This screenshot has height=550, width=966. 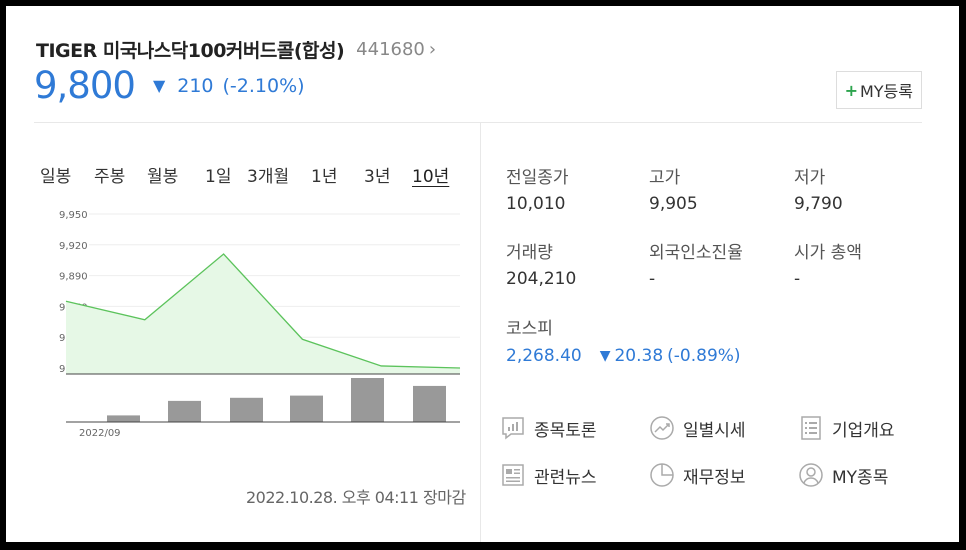 I want to click on stat-kospi-label: 코스피, so click(x=529, y=329).